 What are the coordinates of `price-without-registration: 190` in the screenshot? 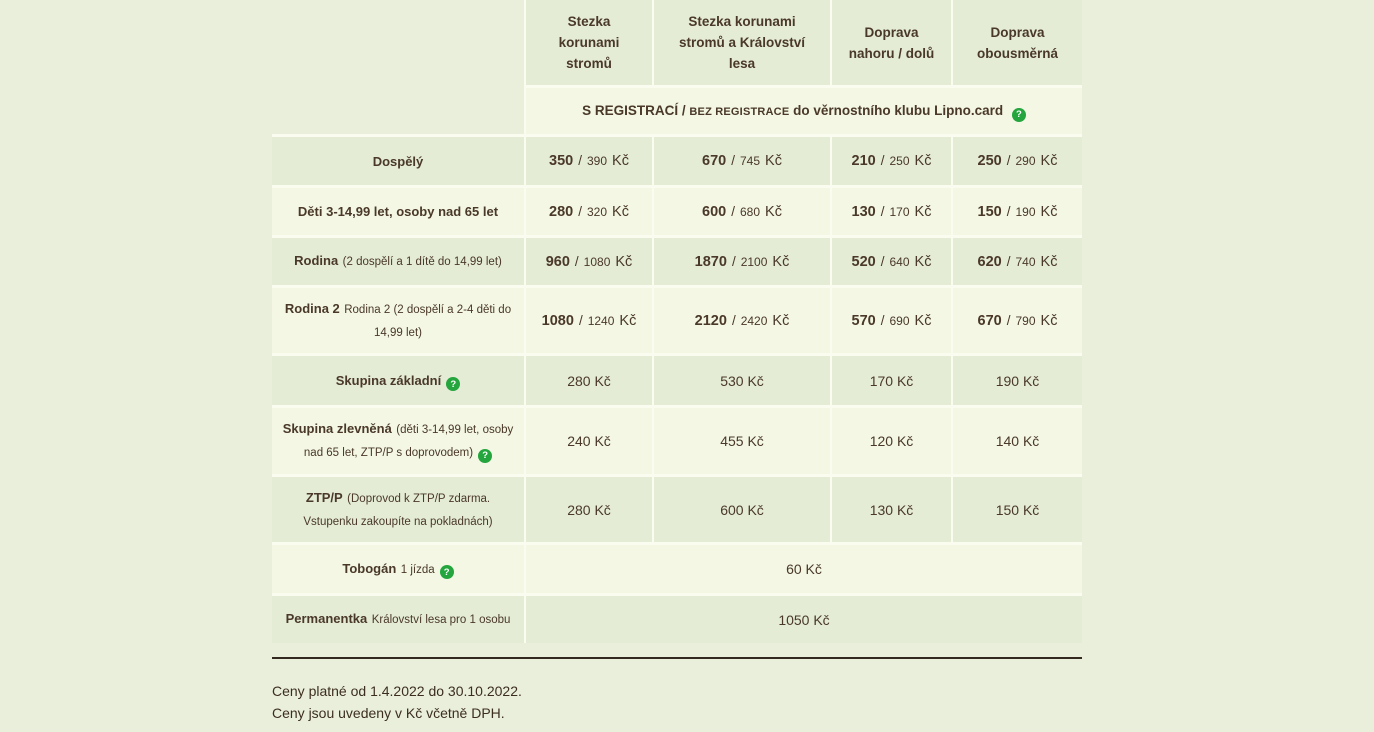 It's located at (1025, 211).